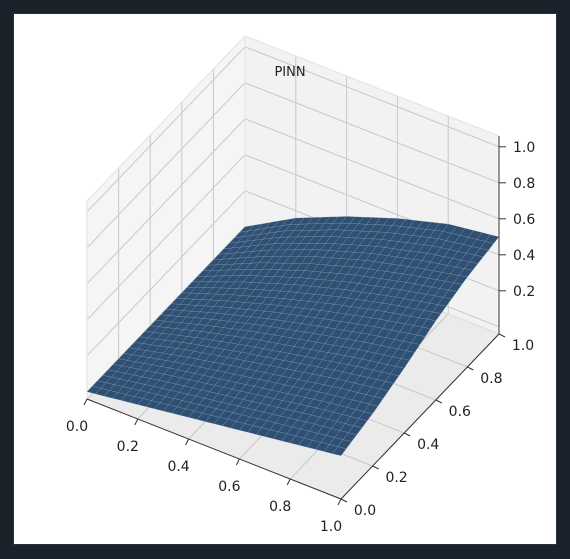 The width and height of the screenshot is (570, 559). What do you see at coordinates (339, 451) in the screenshot?
I see `surface-cell` at bounding box center [339, 451].